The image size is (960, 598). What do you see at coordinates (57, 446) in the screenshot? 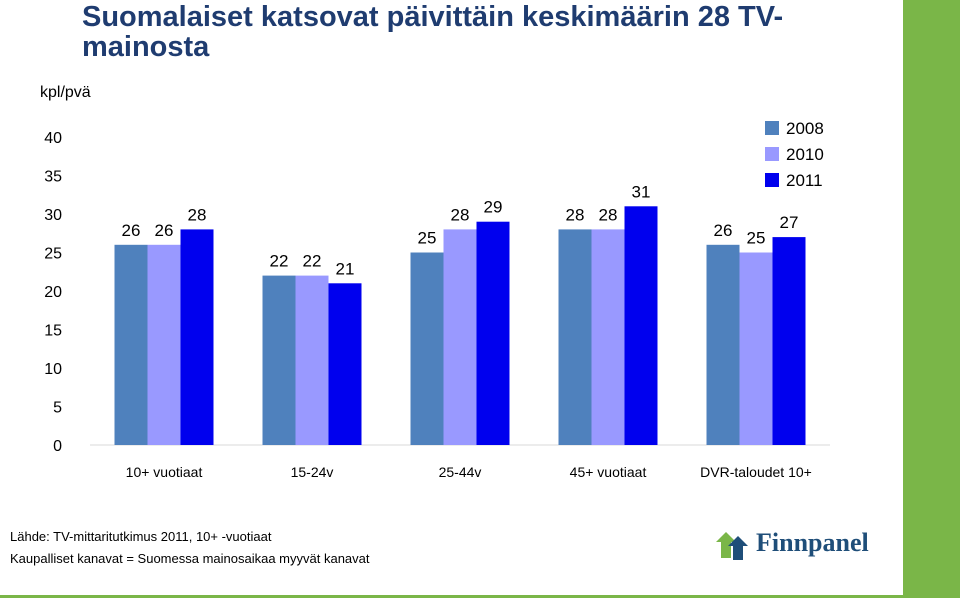
I see `y-tick-label: 0` at bounding box center [57, 446].